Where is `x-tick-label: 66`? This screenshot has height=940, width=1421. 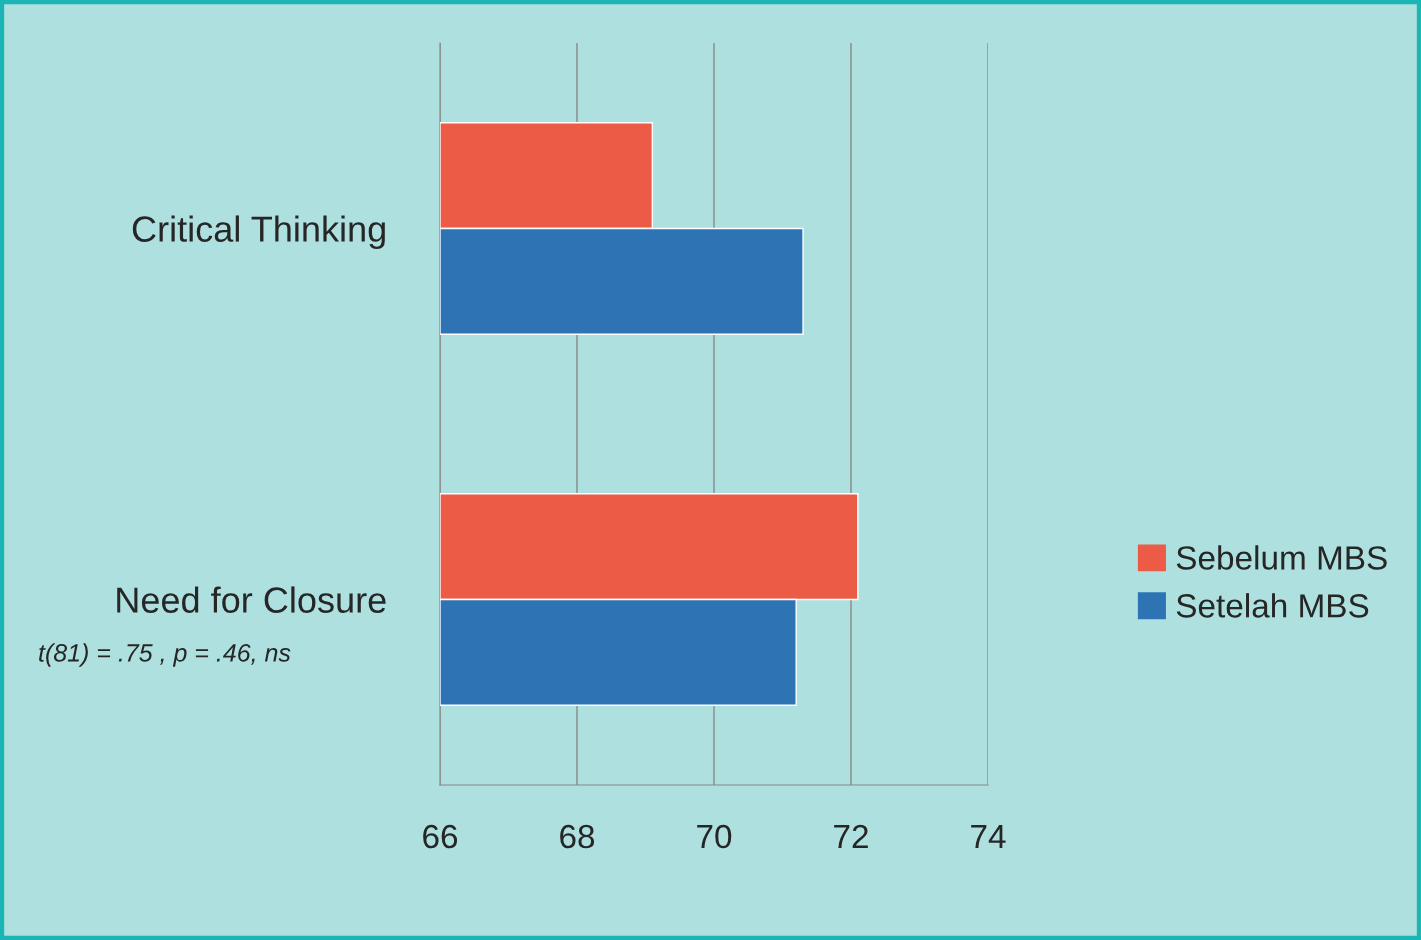
x-tick-label: 66 is located at coordinates (440, 836).